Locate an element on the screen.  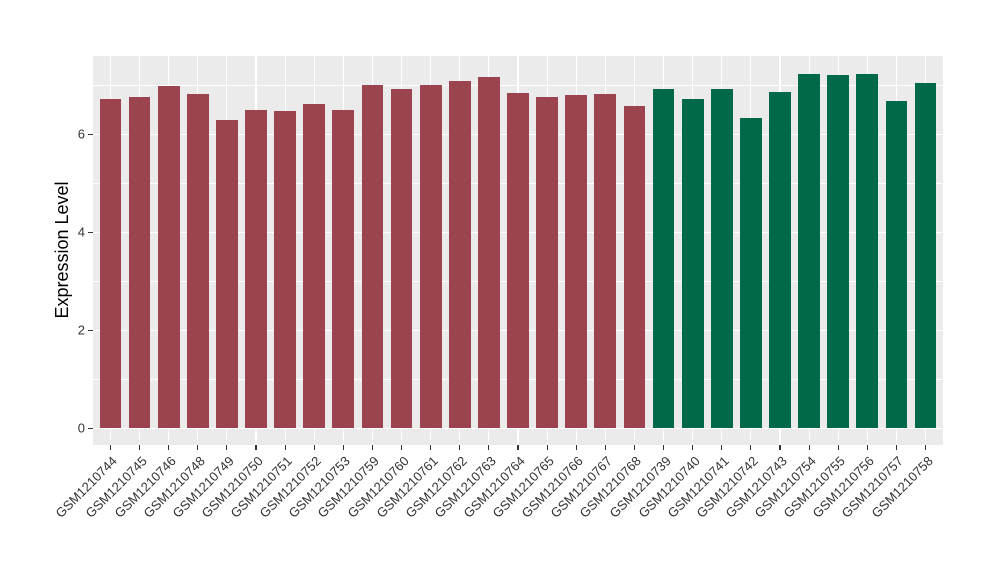
y-tick-label: 0 is located at coordinates (81, 428).